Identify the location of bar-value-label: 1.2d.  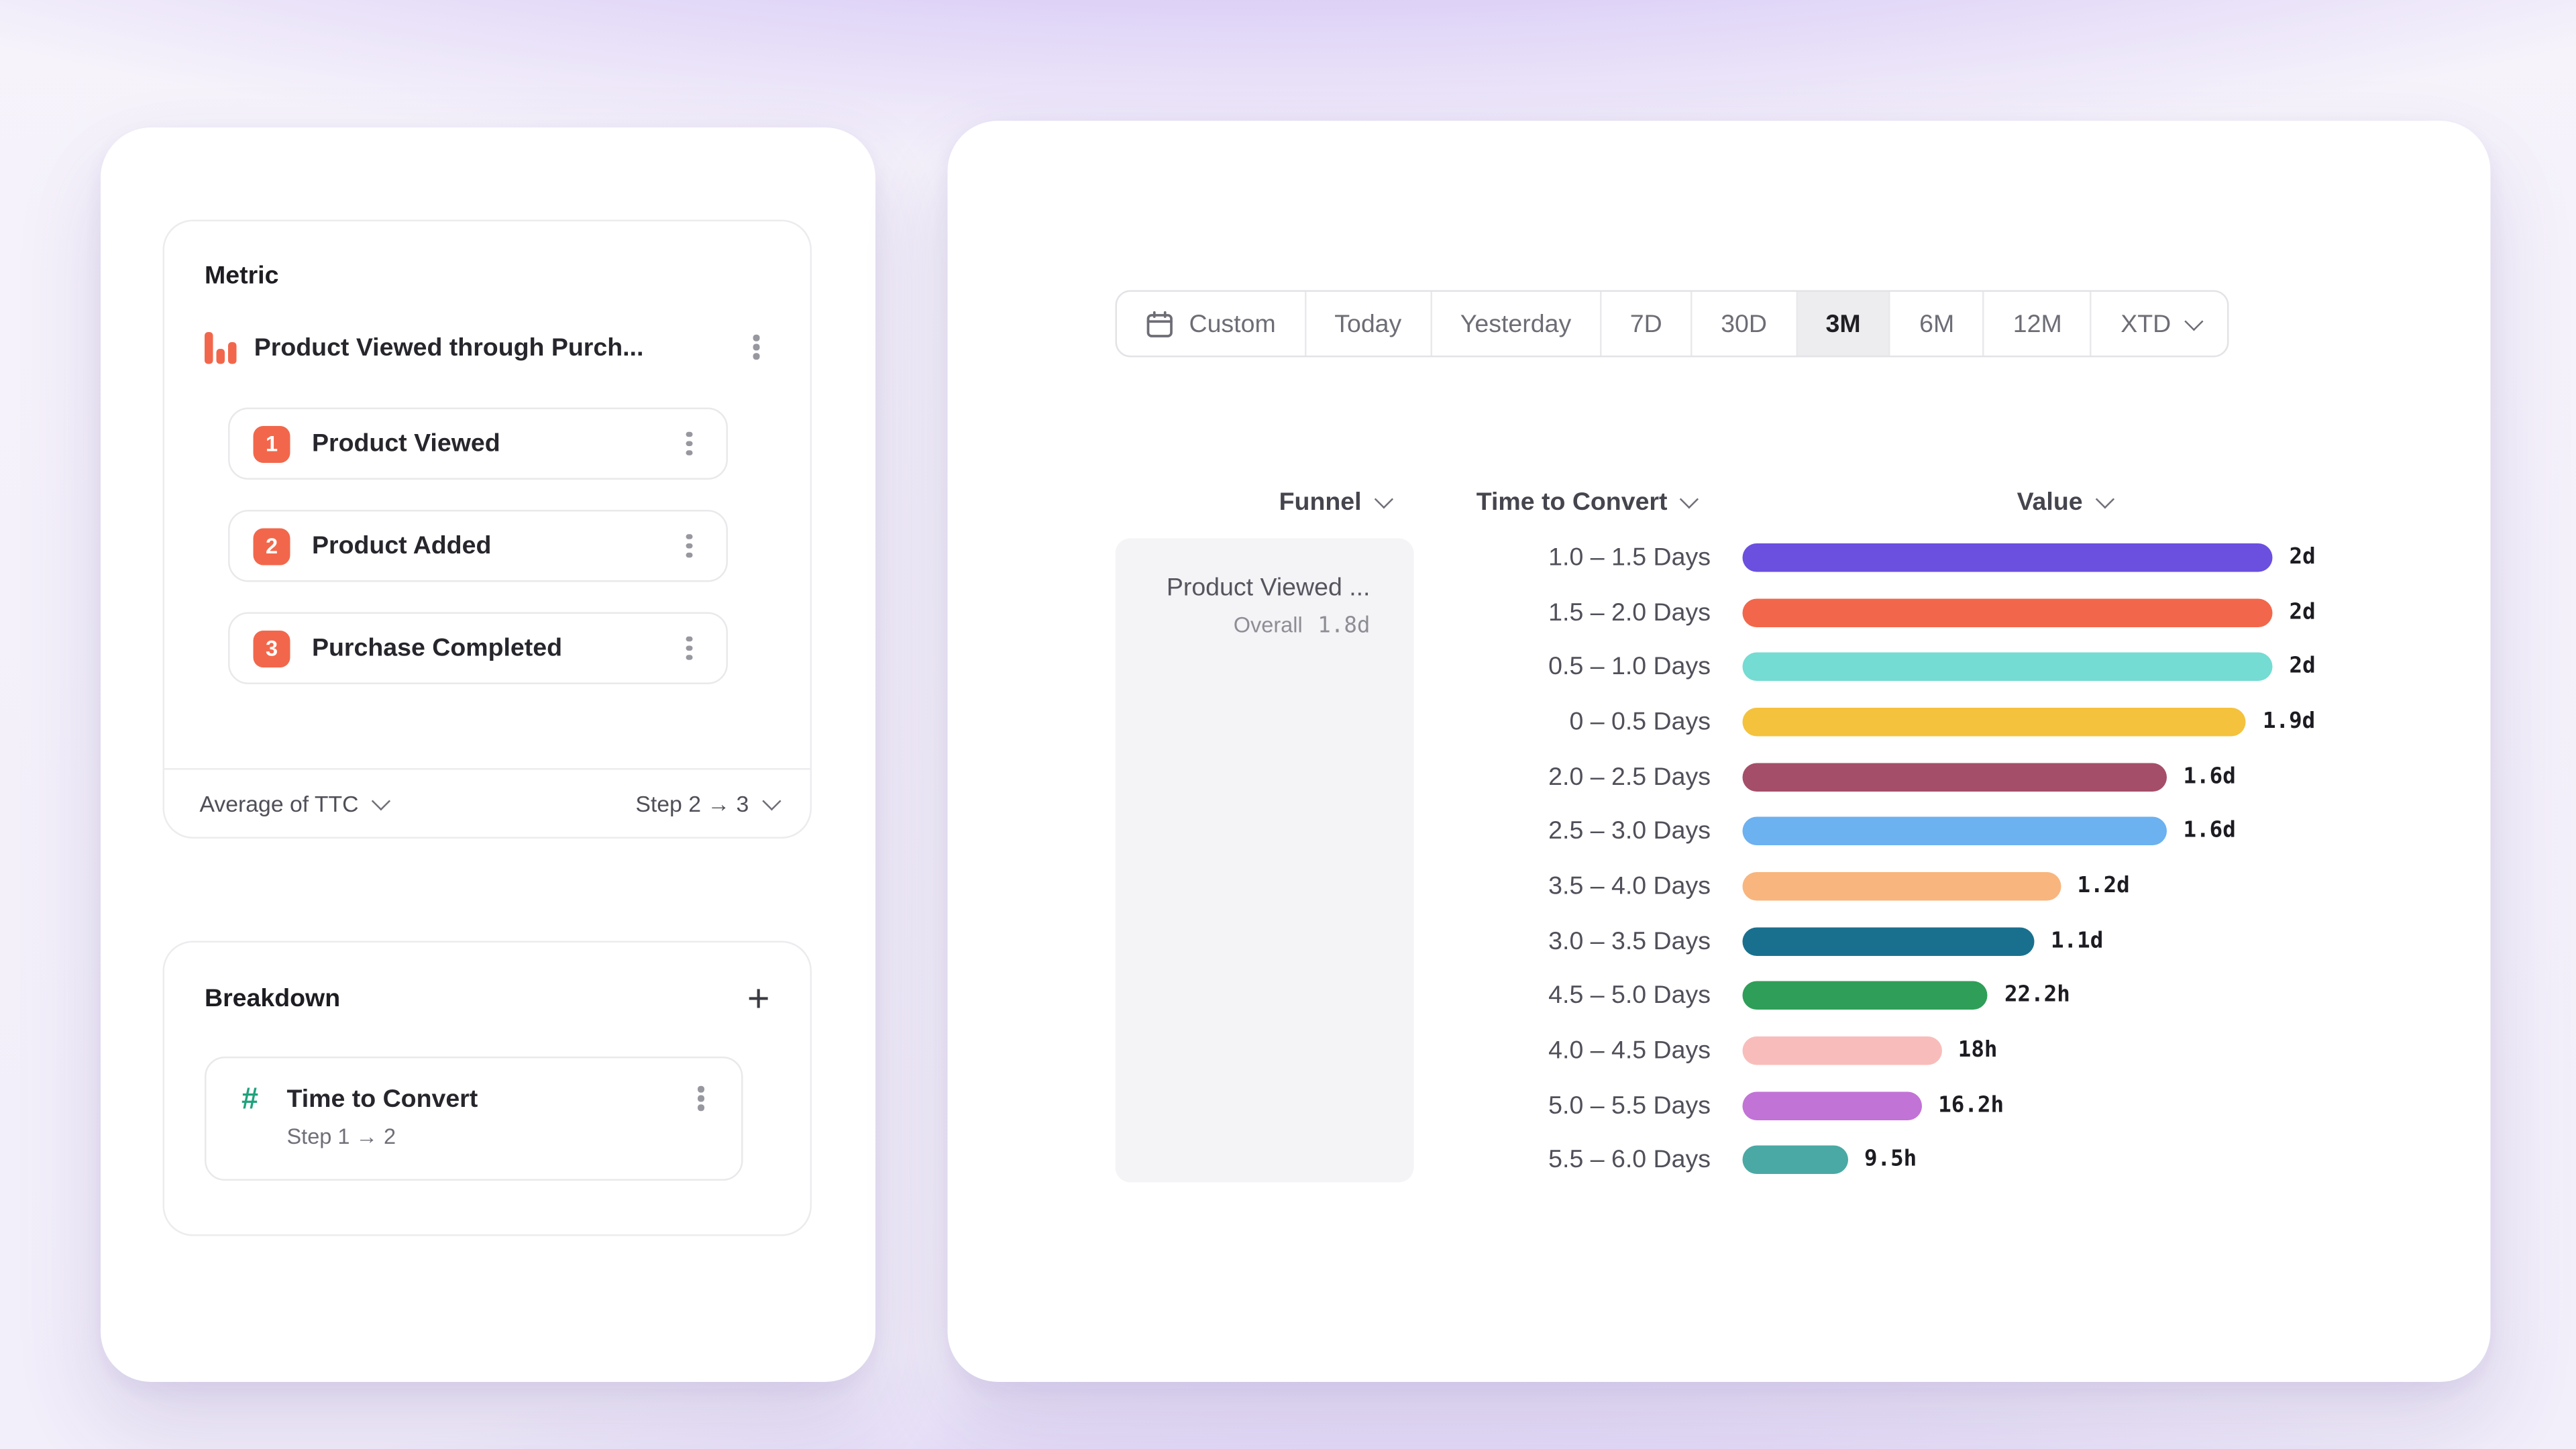
(2103, 886).